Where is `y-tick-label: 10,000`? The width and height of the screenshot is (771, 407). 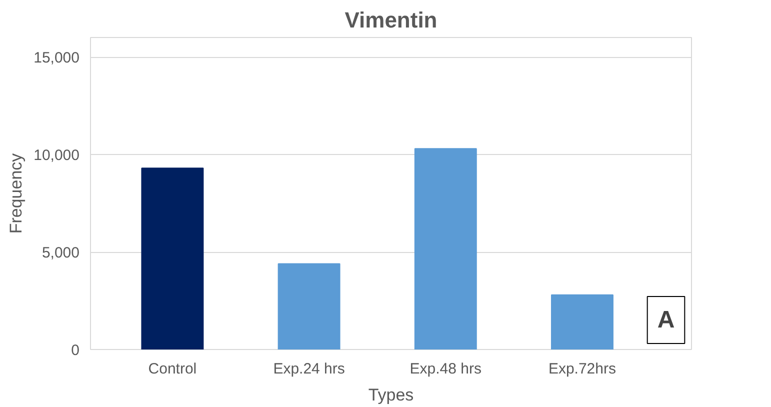 y-tick-label: 10,000 is located at coordinates (57, 155).